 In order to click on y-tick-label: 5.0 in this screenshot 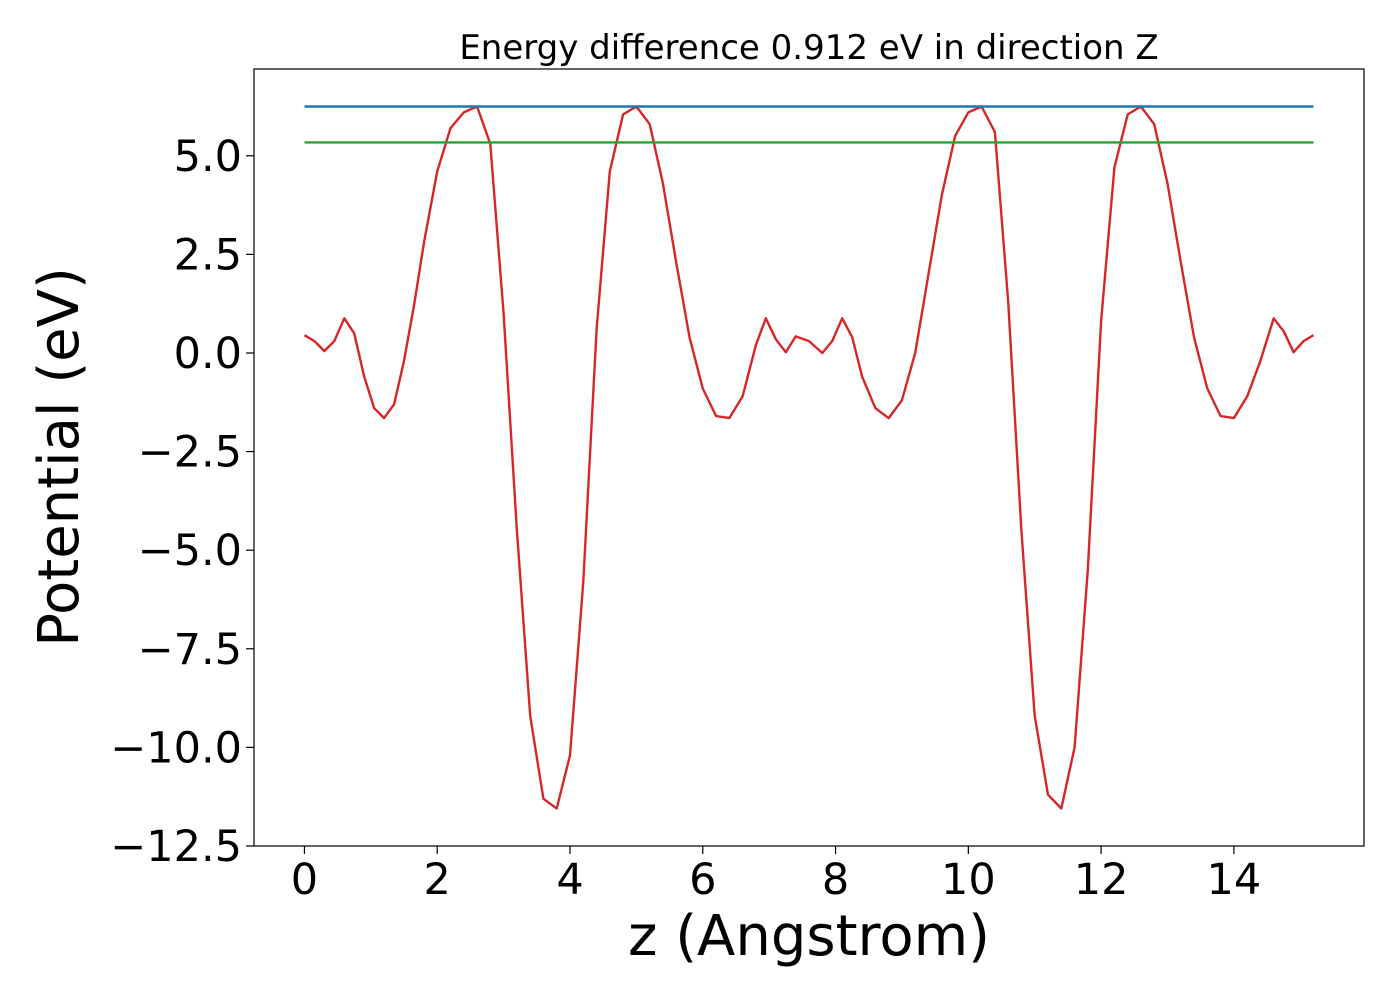, I will do `click(208, 157)`.